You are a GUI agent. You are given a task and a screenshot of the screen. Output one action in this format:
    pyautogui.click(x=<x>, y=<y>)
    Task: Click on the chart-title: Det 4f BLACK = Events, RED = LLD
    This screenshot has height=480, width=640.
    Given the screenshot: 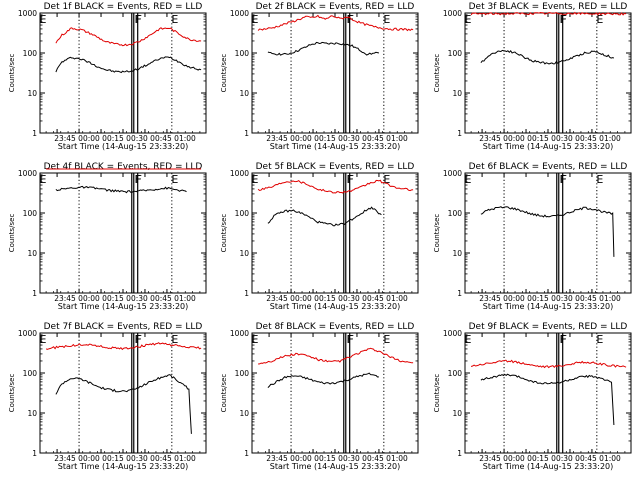 What is the action you would take?
    pyautogui.click(x=123, y=167)
    